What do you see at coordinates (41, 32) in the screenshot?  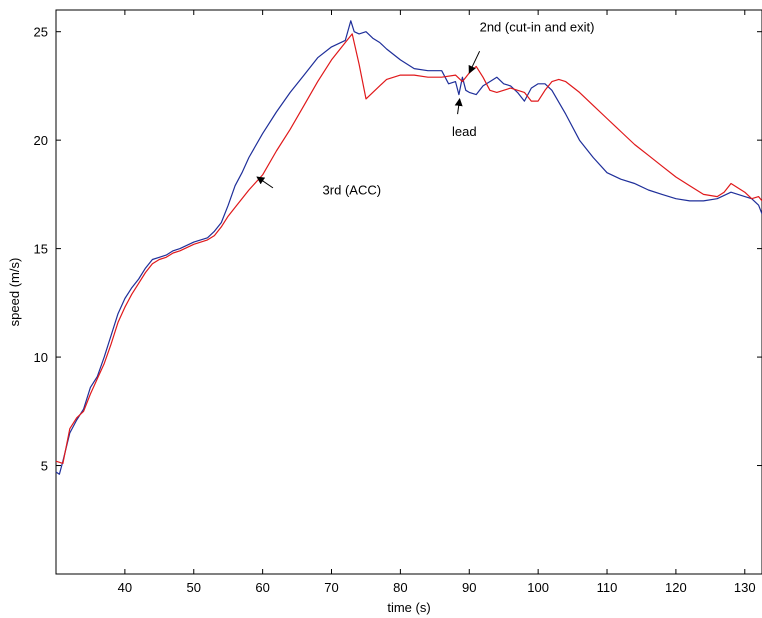 I see `y-tick-label: 25` at bounding box center [41, 32].